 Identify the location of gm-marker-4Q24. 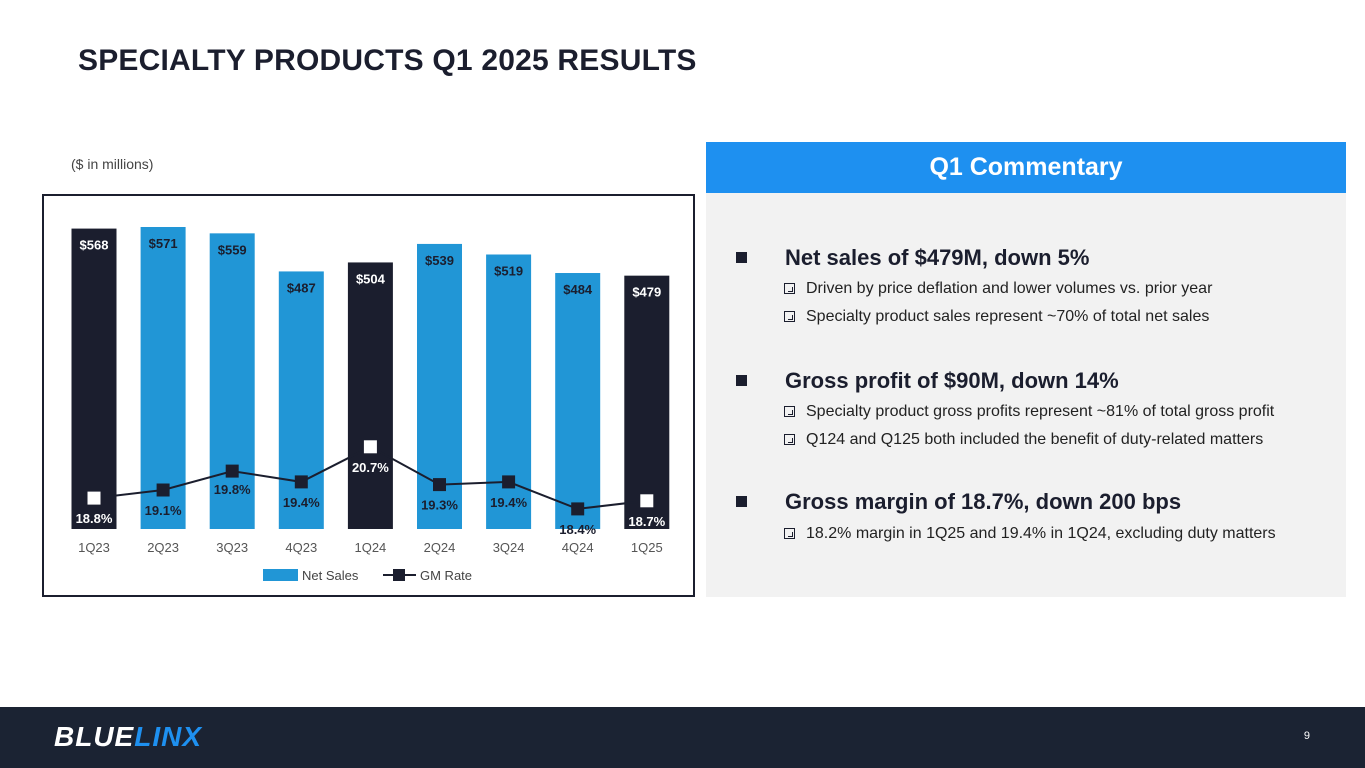
(578, 509).